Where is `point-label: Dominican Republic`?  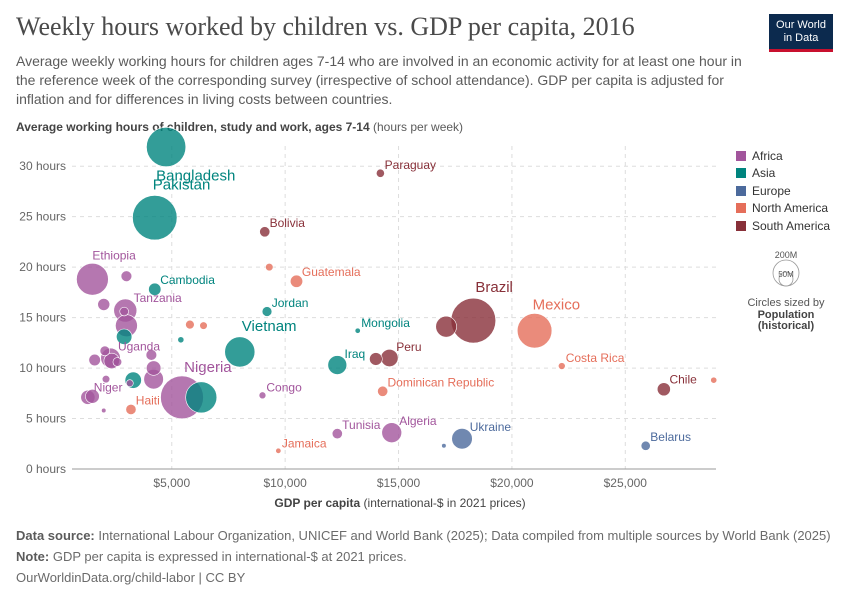 point-label: Dominican Republic is located at coordinates (440, 382).